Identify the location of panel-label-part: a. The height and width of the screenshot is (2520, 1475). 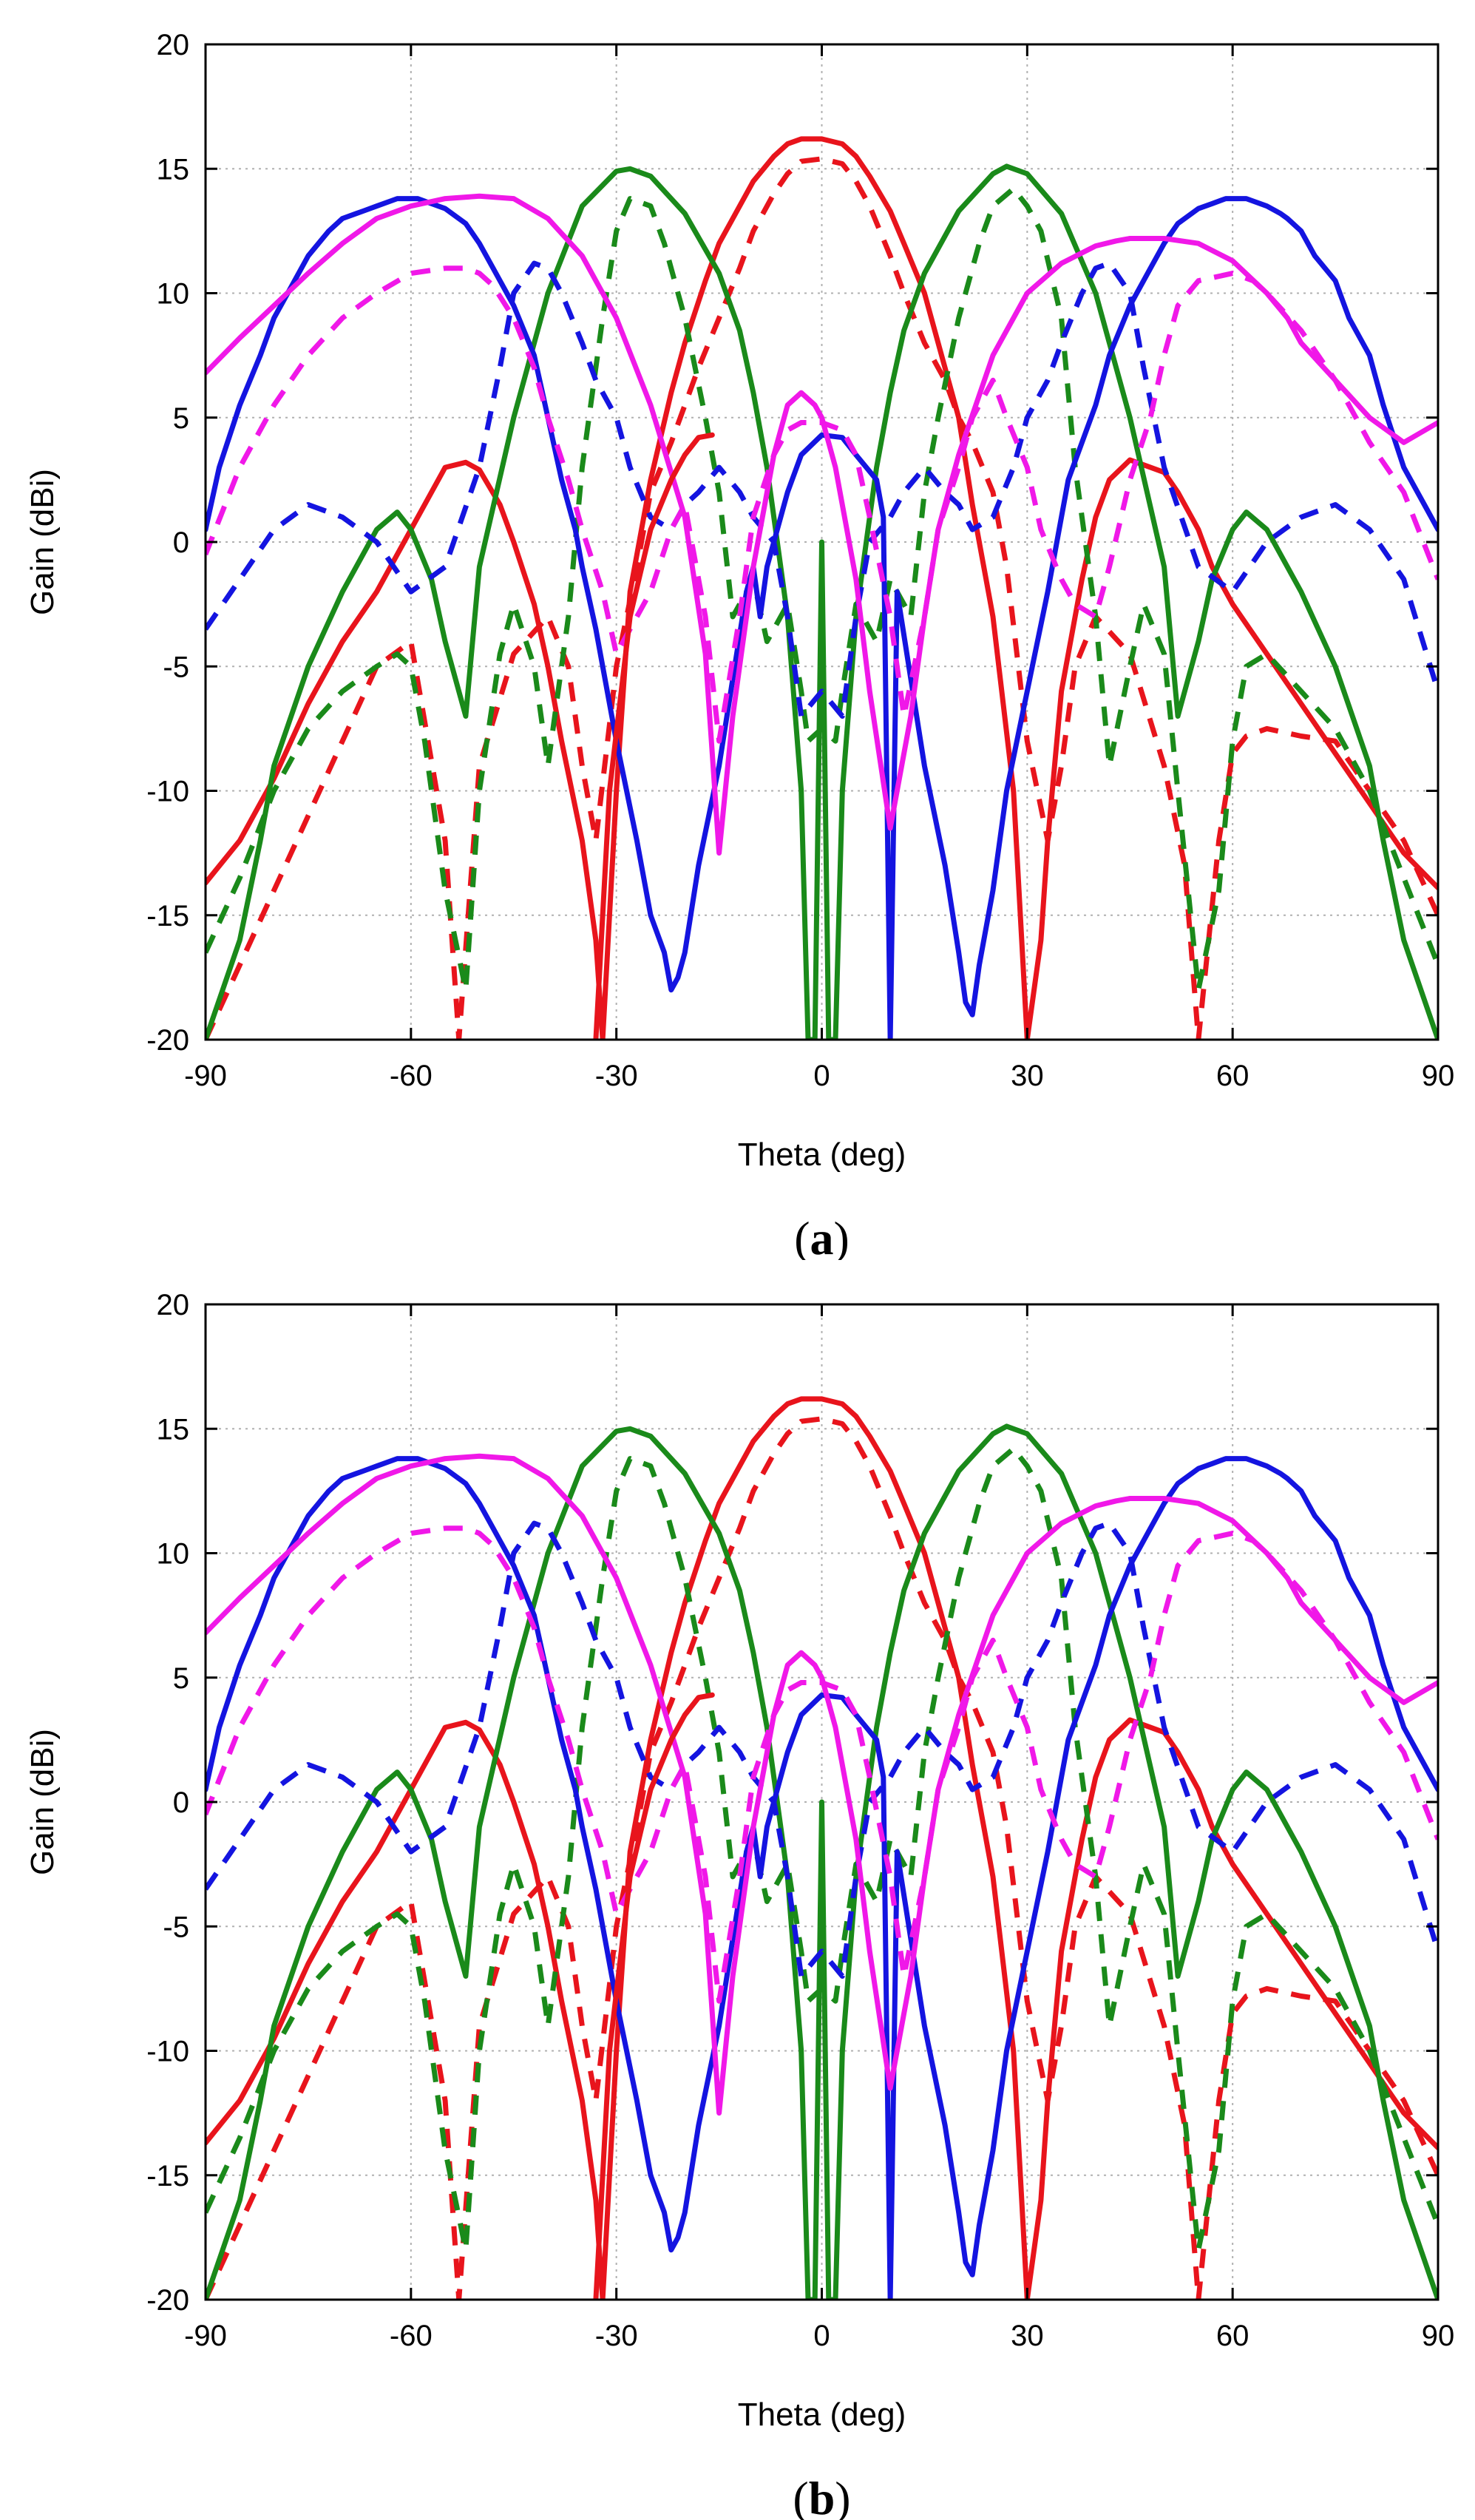
(822, 1236).